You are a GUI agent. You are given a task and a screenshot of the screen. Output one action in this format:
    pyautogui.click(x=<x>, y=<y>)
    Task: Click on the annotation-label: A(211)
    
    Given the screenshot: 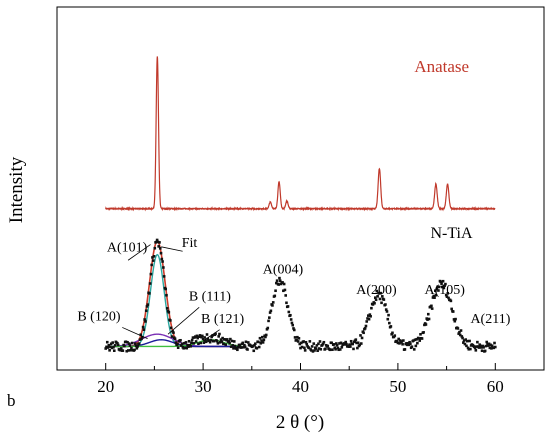 What is the action you would take?
    pyautogui.click(x=490, y=319)
    